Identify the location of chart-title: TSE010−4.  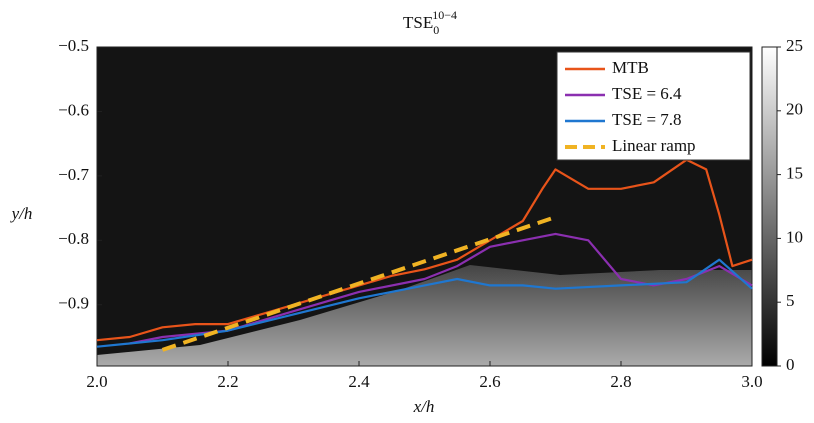
(430, 22).